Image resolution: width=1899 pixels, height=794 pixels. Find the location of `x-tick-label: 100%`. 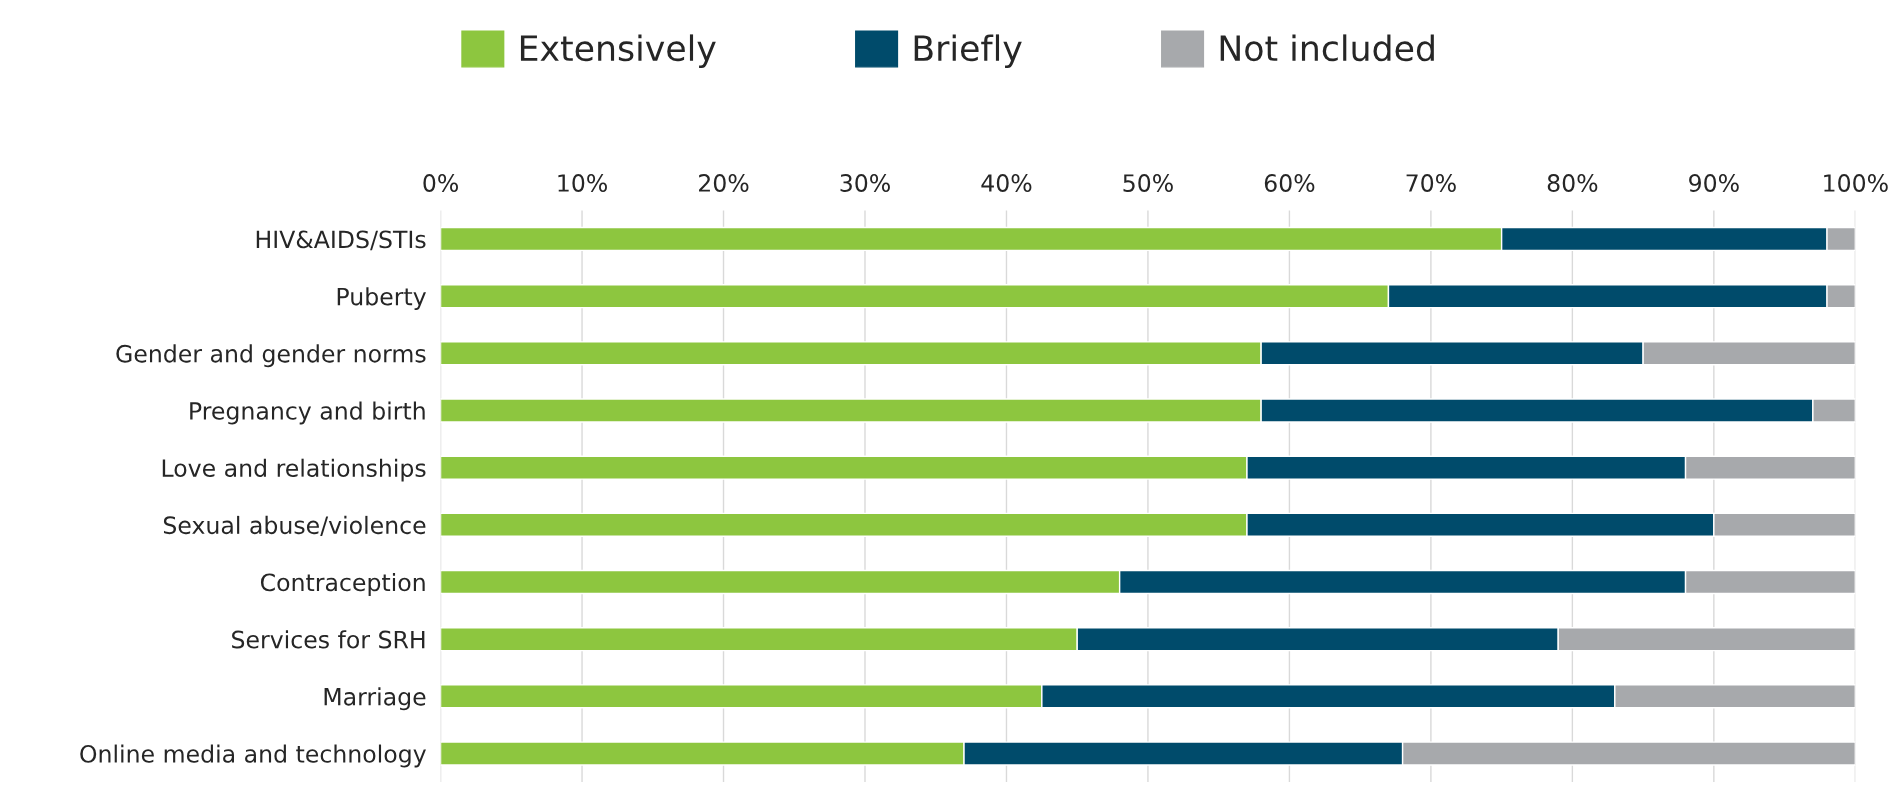

x-tick-label: 100% is located at coordinates (1856, 183).